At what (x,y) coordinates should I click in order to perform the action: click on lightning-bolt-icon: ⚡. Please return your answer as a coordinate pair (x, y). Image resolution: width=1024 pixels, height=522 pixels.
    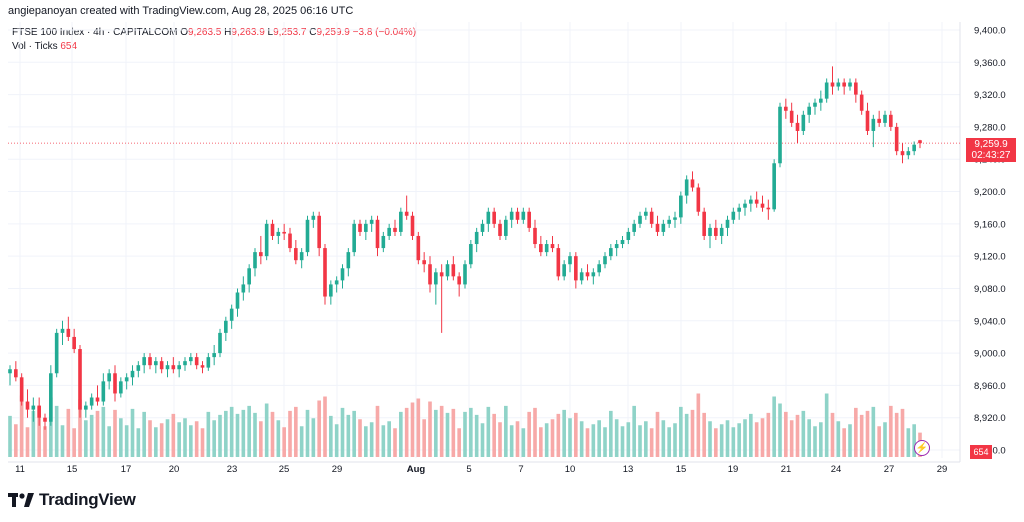
    Looking at the image, I should click on (922, 448).